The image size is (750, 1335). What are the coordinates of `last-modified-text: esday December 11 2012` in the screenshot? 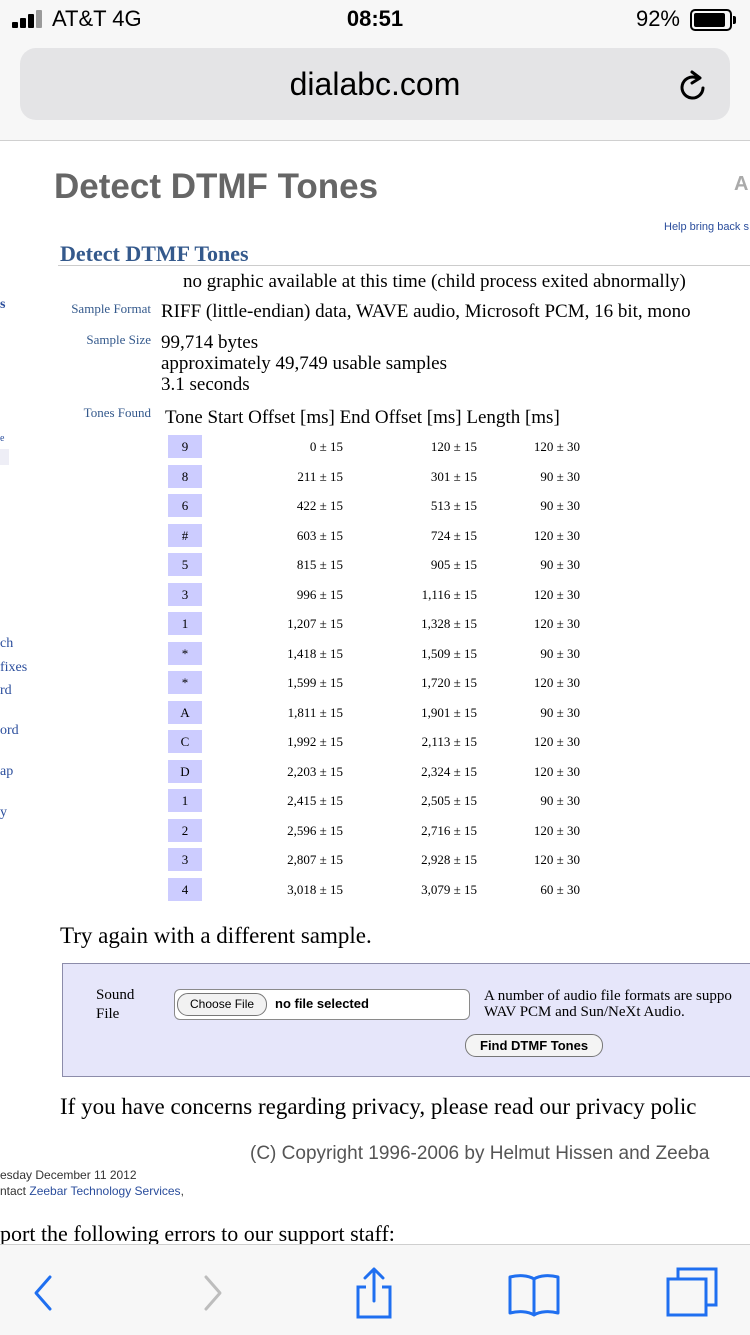 It's located at (68, 1175).